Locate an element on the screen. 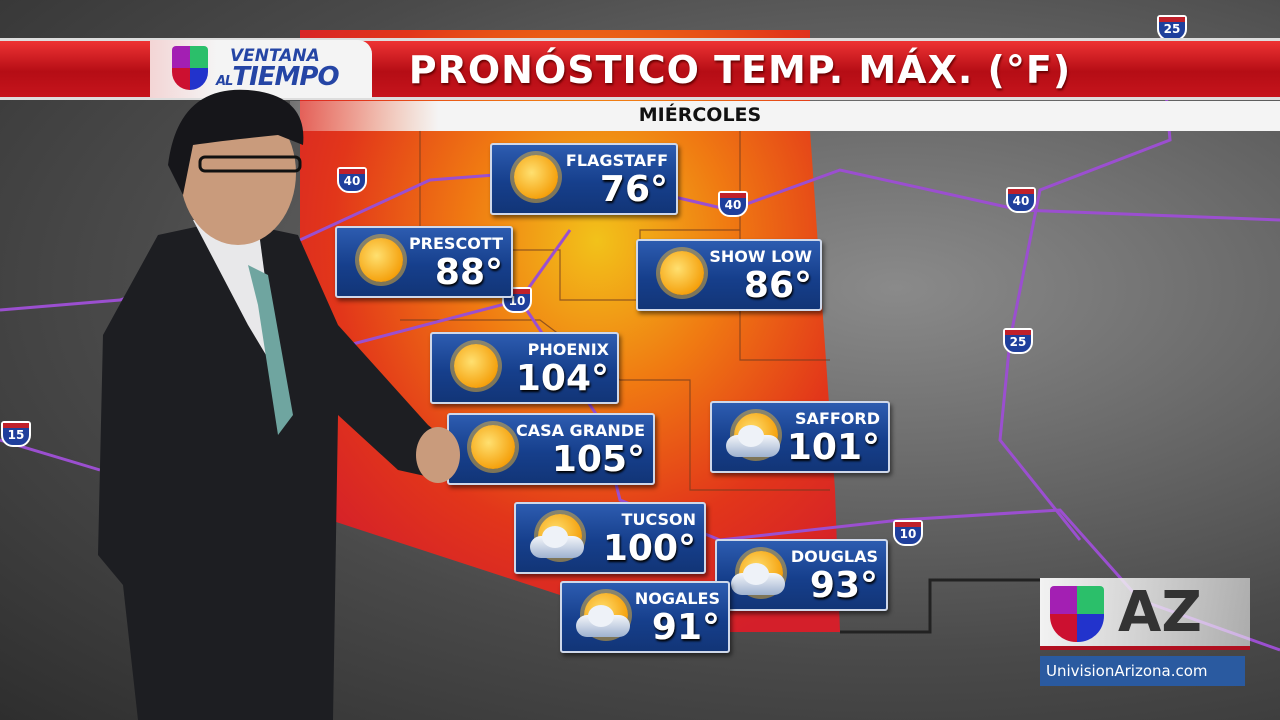  city-name: TUCSON is located at coordinates (658, 519).